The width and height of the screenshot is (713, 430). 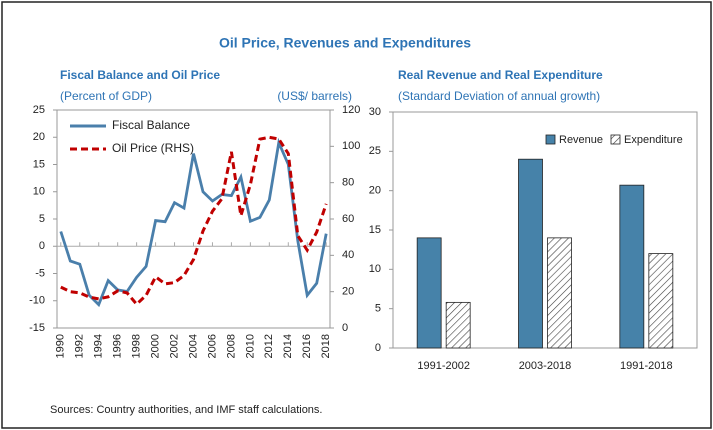 I want to click on y2-tick-label: 0, so click(x=345, y=328).